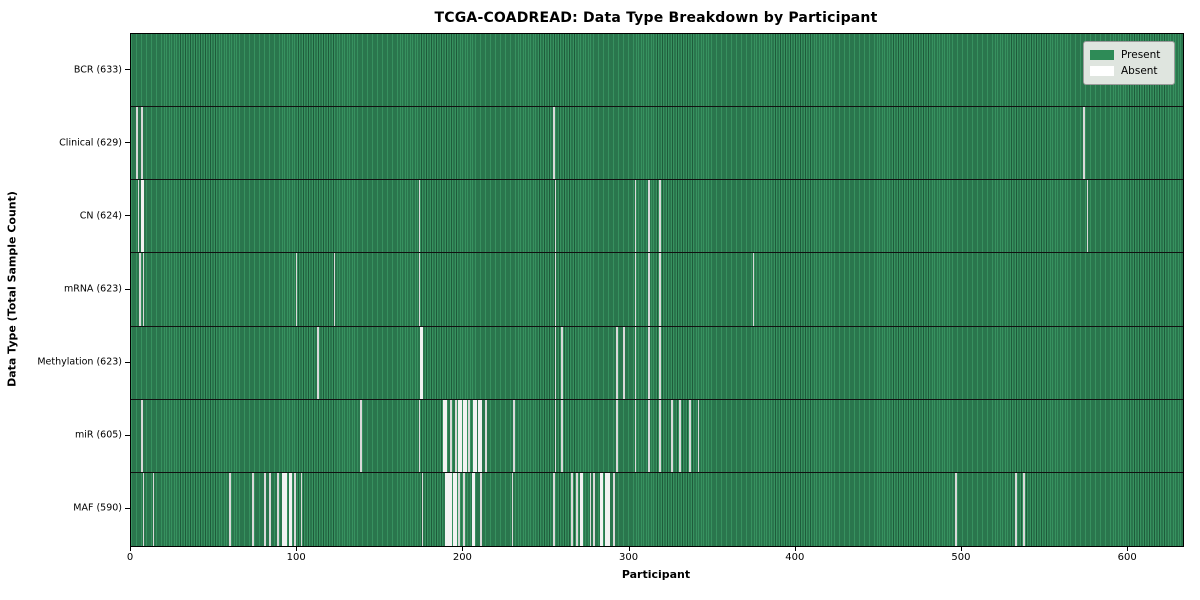 The height and width of the screenshot is (600, 1200). I want to click on presence-row-bcr, so click(657, 71).